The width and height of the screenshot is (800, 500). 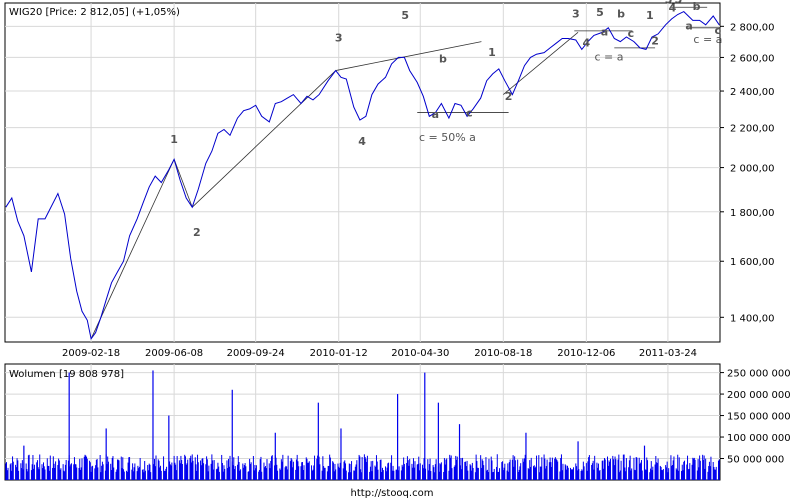 What do you see at coordinates (408, 56) in the screenshot?
I see `wave-channel-top` at bounding box center [408, 56].